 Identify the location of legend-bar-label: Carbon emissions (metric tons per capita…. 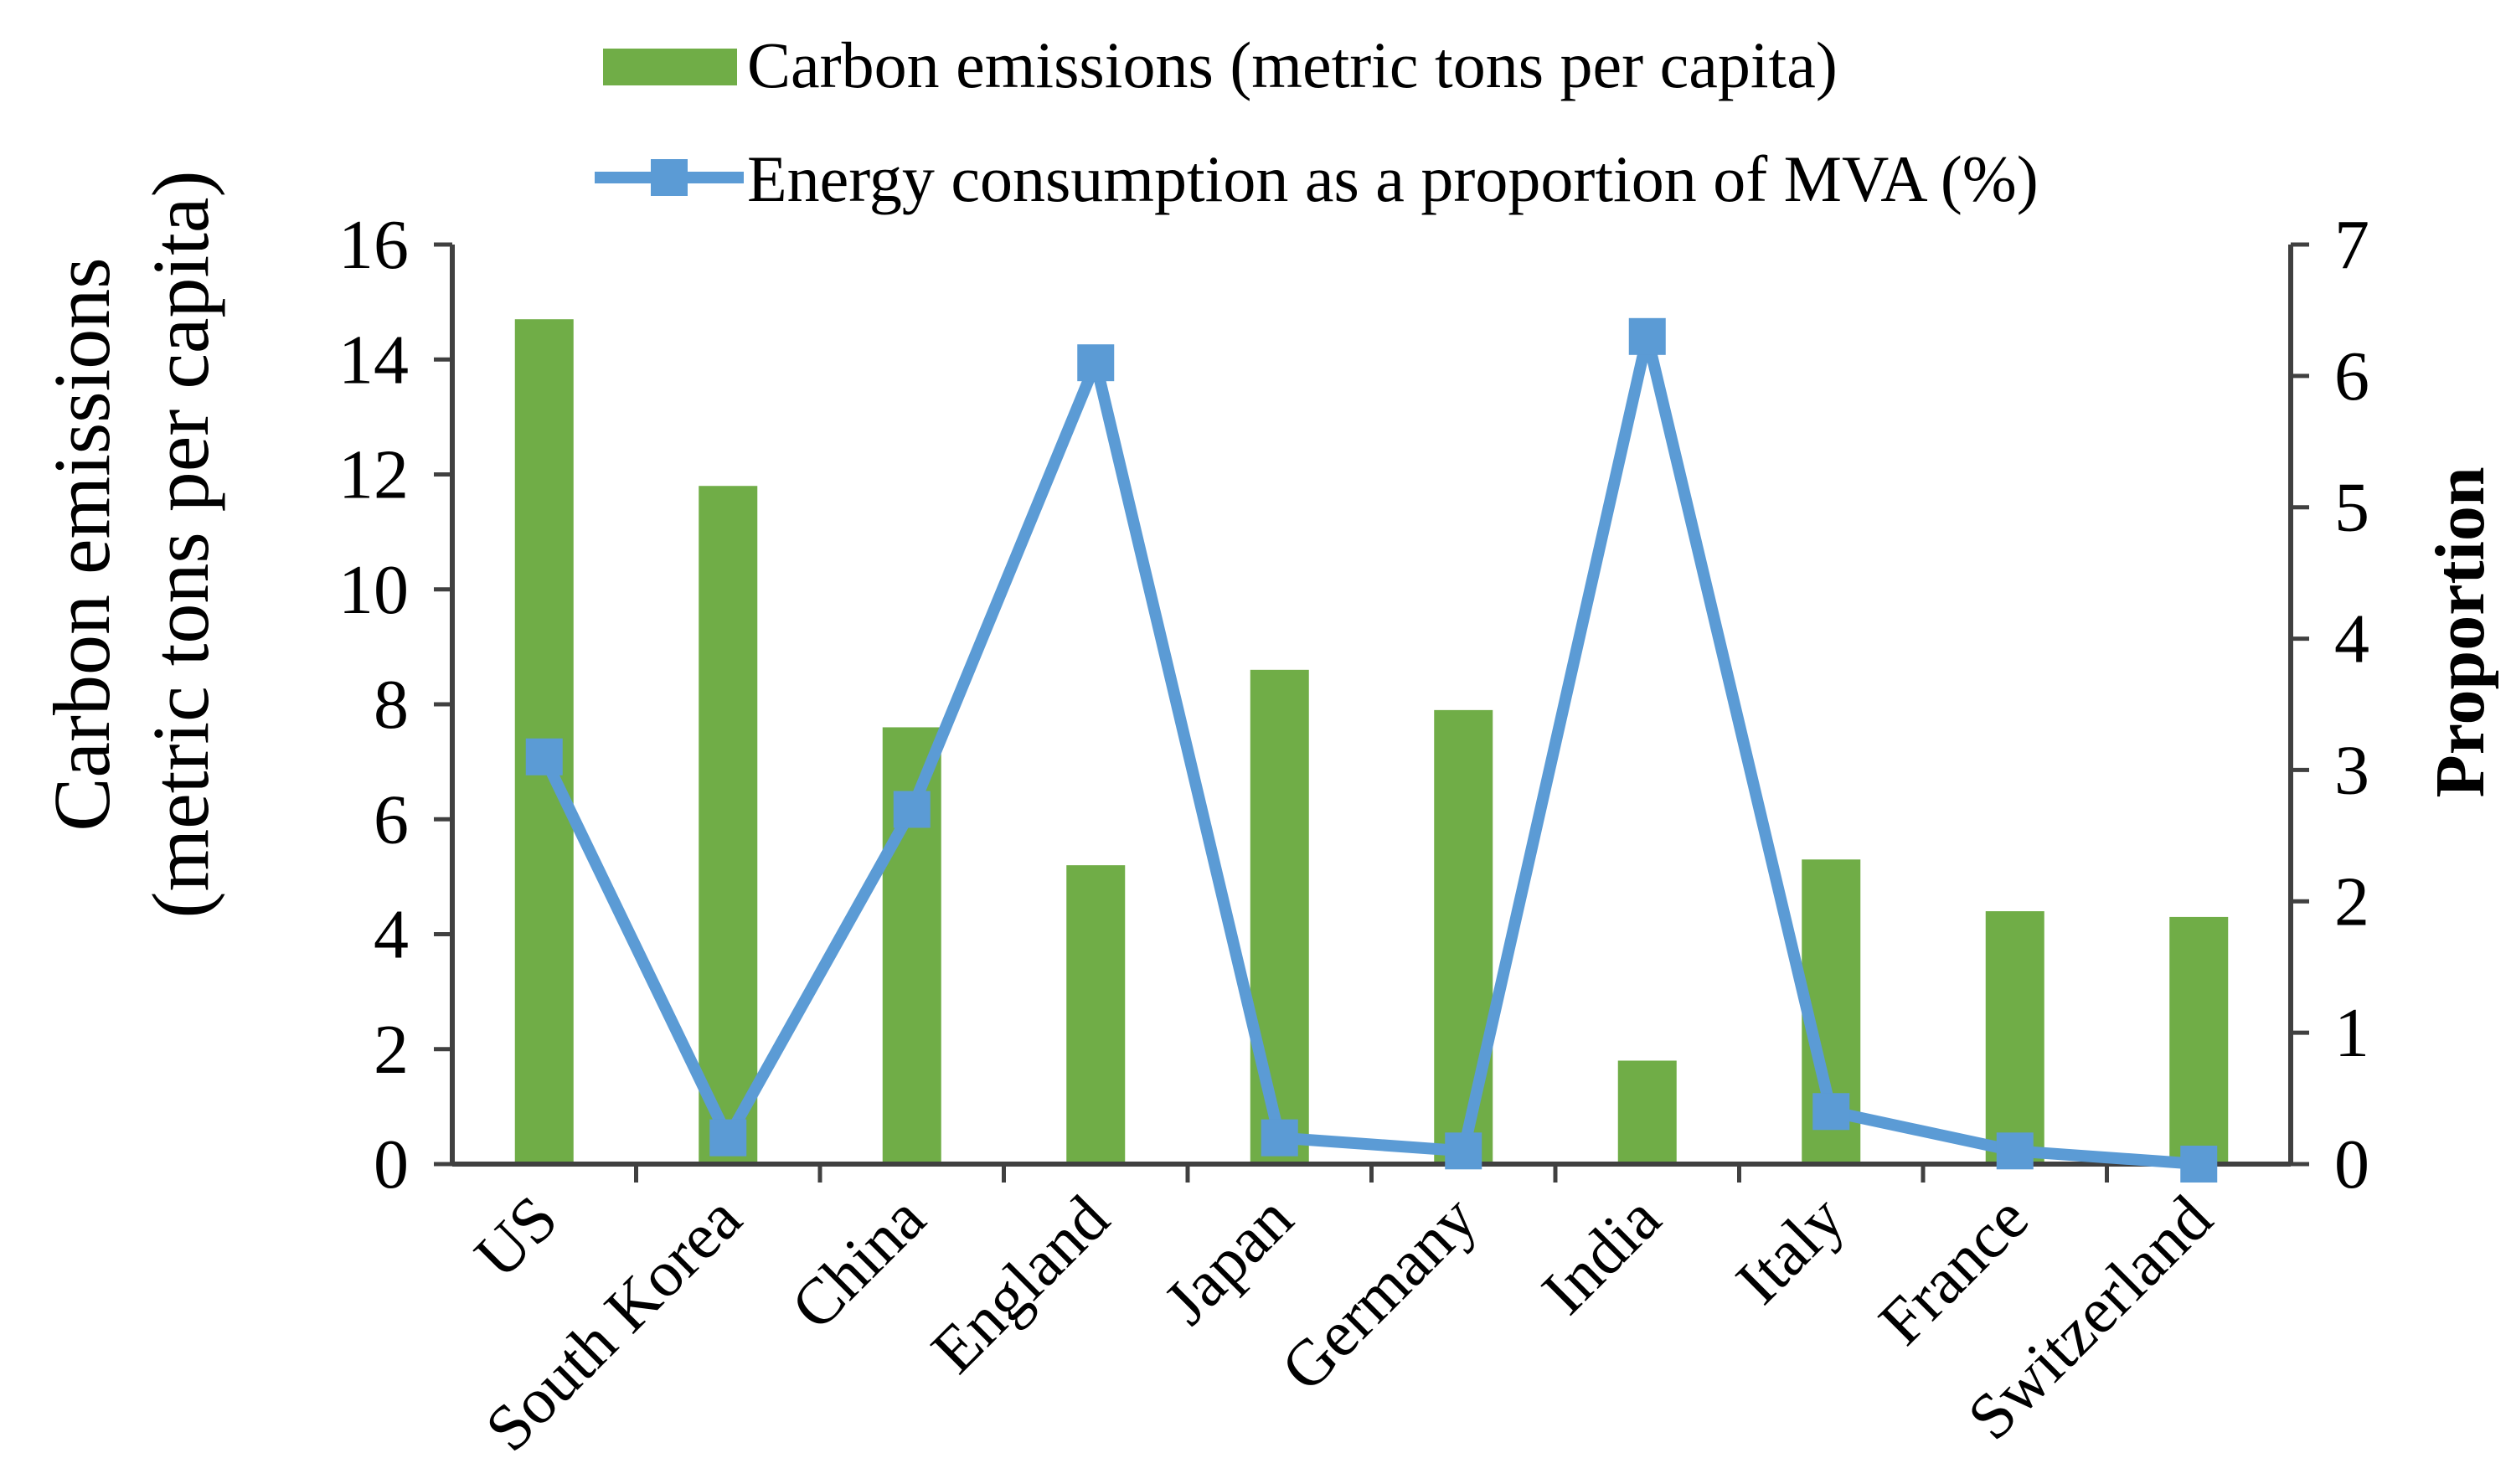
(1293, 64).